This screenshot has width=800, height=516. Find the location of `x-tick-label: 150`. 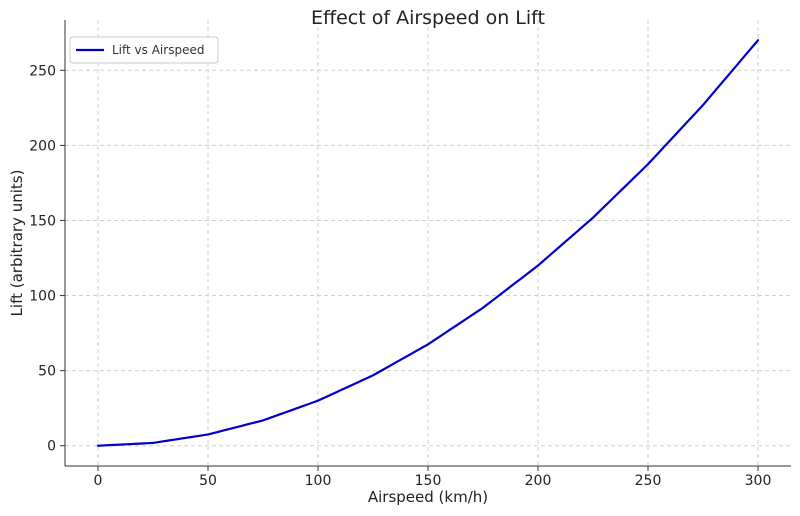

x-tick-label: 150 is located at coordinates (428, 481).